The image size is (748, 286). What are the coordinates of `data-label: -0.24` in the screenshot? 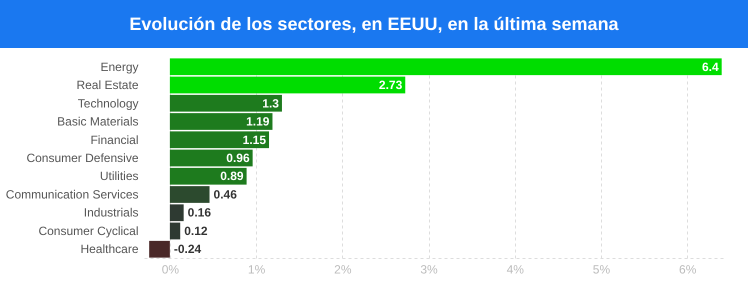 It's located at (188, 249).